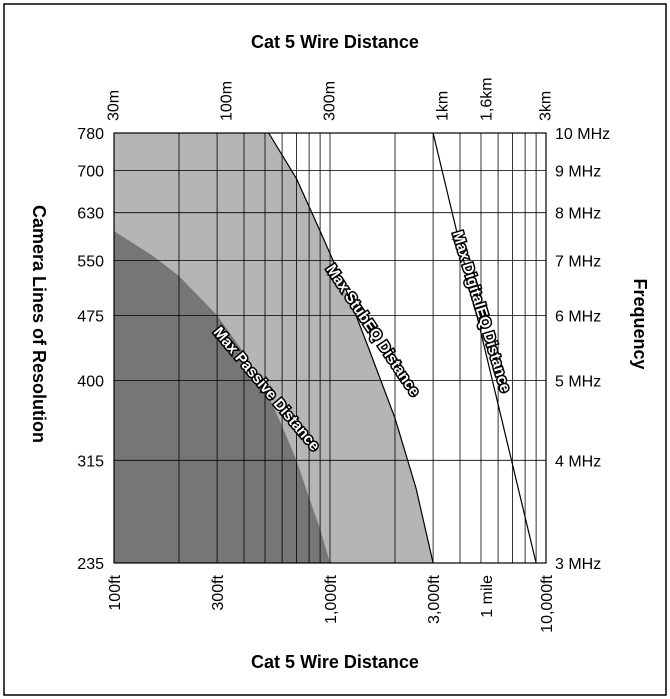  Describe the element at coordinates (582, 134) in the screenshot. I see `right-tick-label: 10 MHz` at that location.